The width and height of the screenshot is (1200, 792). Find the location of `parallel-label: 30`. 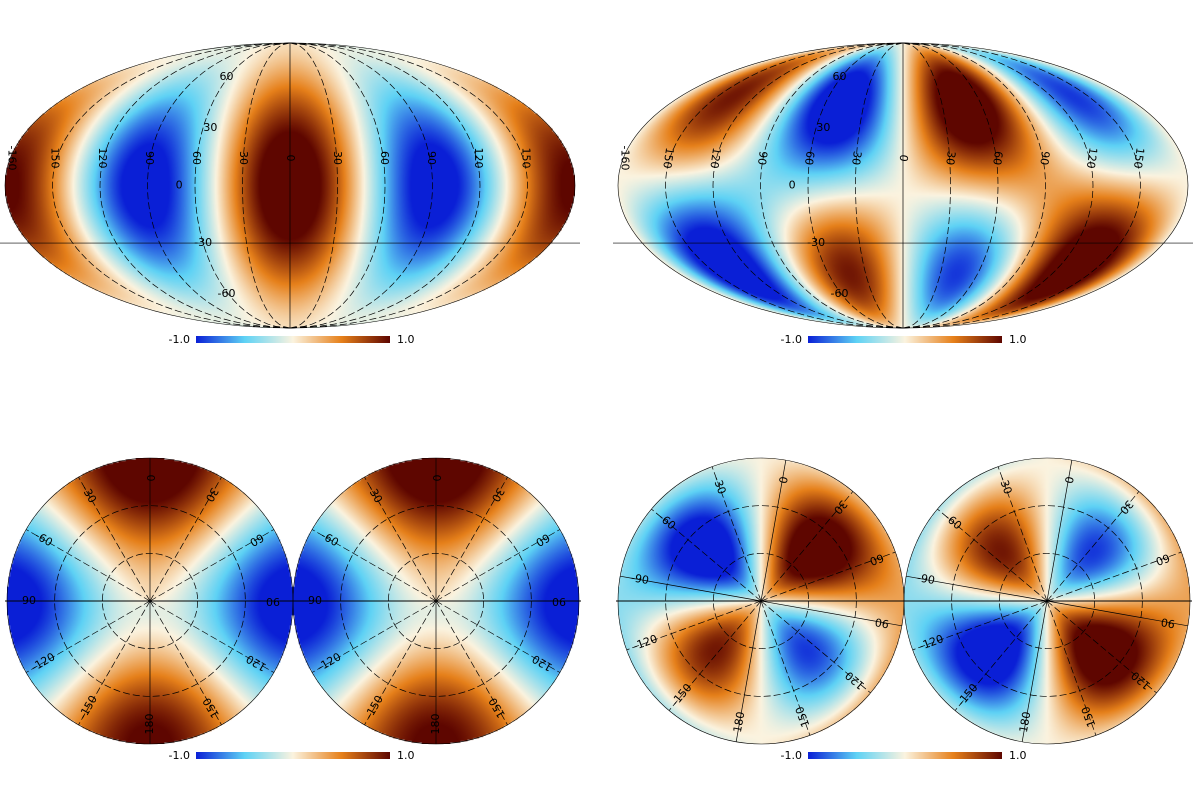

parallel-label: 30 is located at coordinates (210, 127).